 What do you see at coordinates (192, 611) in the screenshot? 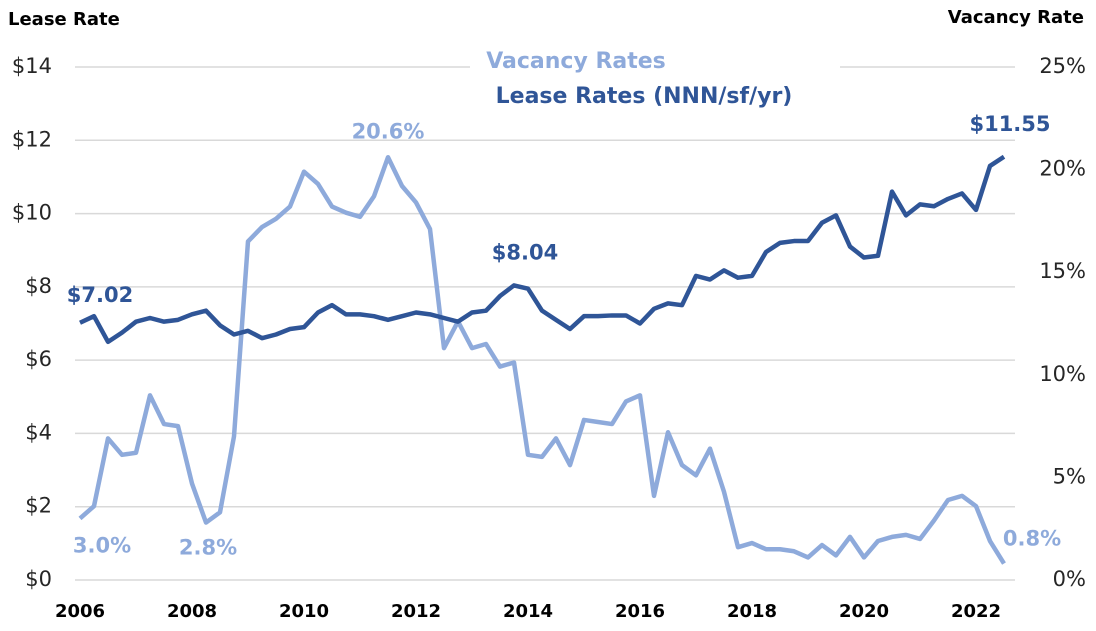
I see `x-tick-label: 2008` at bounding box center [192, 611].